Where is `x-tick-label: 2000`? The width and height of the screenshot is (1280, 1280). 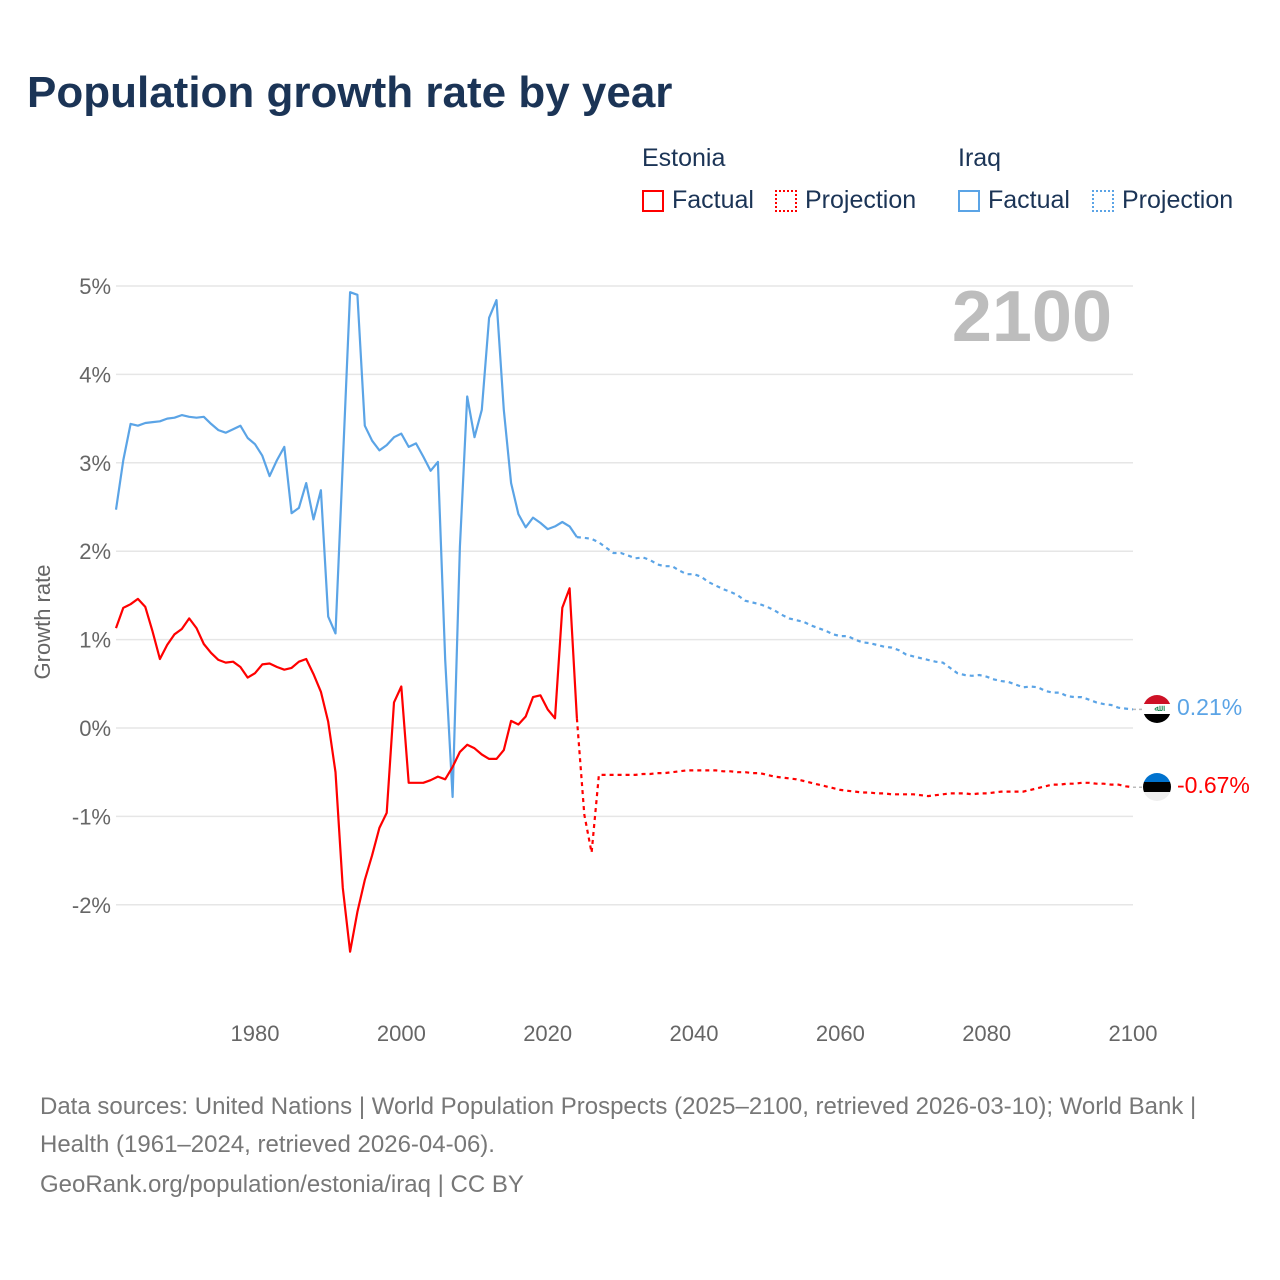 x-tick-label: 2000 is located at coordinates (401, 1033).